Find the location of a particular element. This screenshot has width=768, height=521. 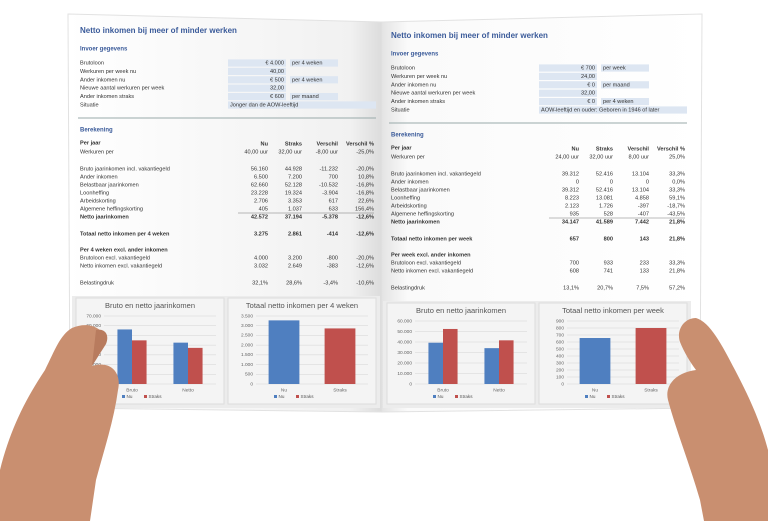

section-heading: Invoer gegevens is located at coordinates (415, 55).